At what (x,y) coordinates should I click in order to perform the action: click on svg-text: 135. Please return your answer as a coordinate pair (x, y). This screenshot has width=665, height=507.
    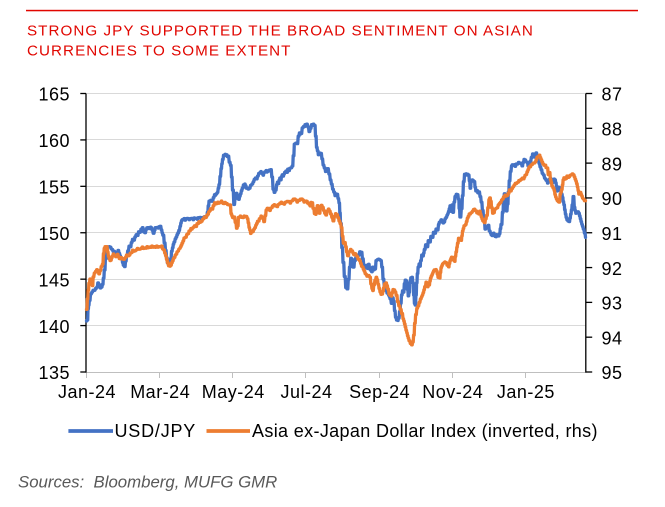
    Looking at the image, I should click on (54, 373).